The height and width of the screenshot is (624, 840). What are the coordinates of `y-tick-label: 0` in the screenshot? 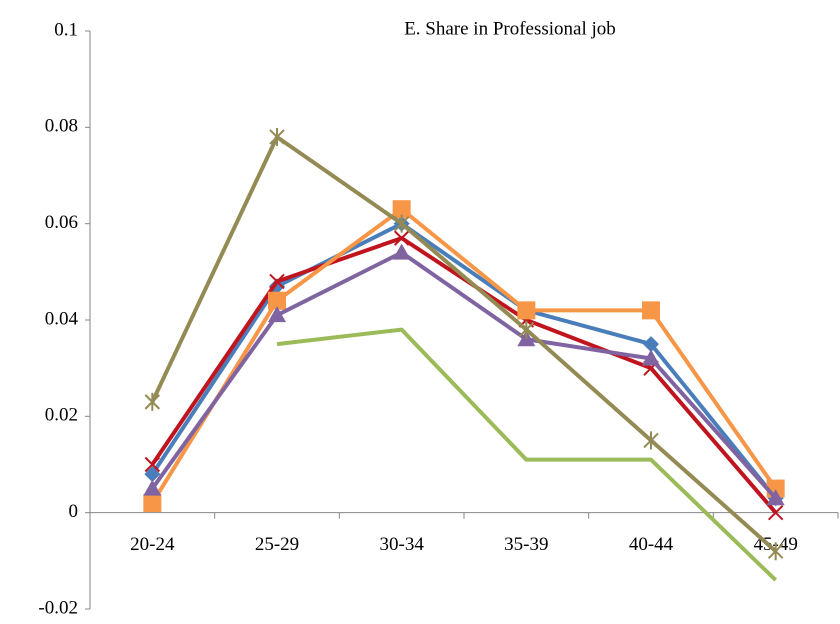 It's located at (74, 511).